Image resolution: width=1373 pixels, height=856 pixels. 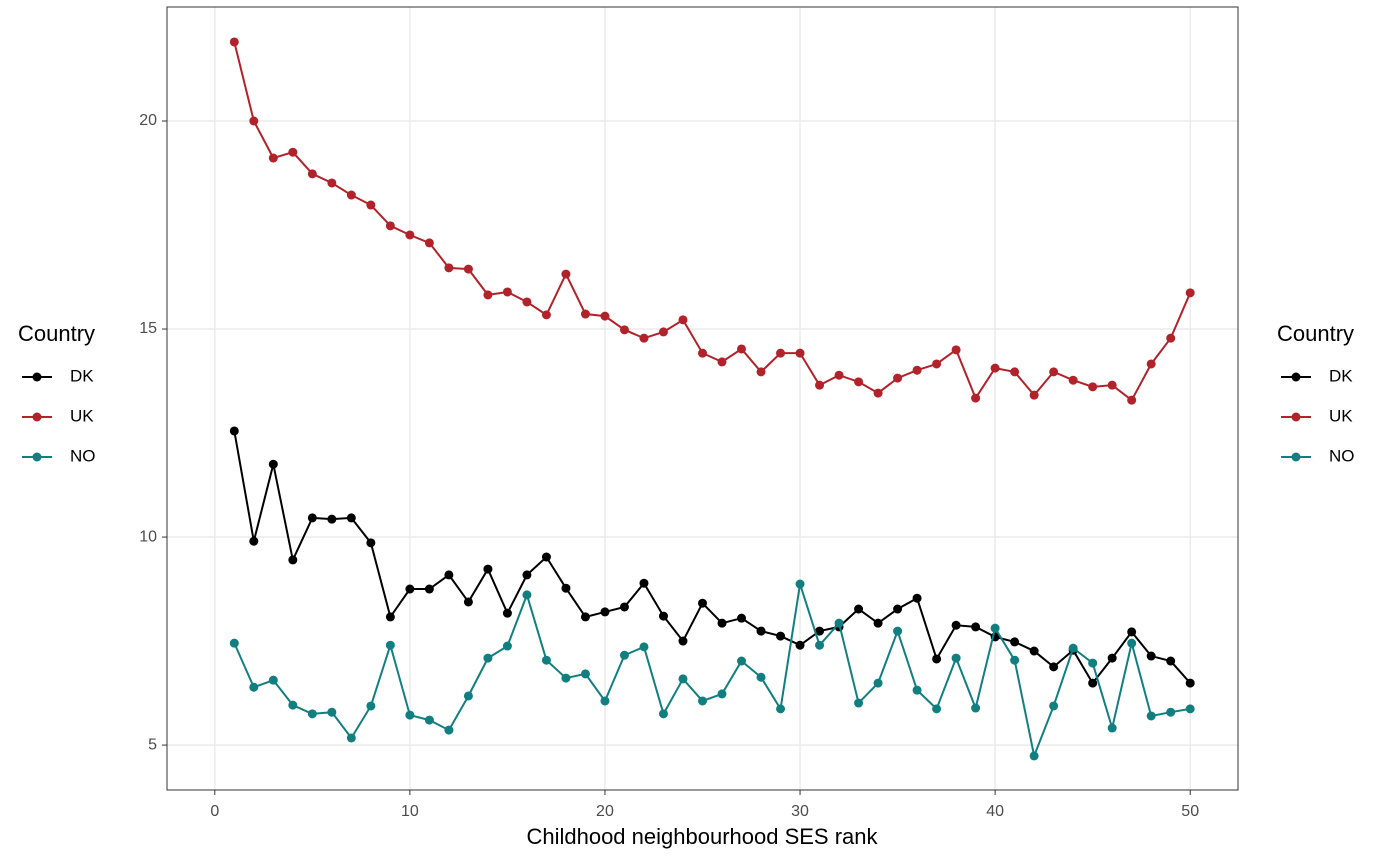 What do you see at coordinates (148, 536) in the screenshot?
I see `y-tick-label: 10` at bounding box center [148, 536].